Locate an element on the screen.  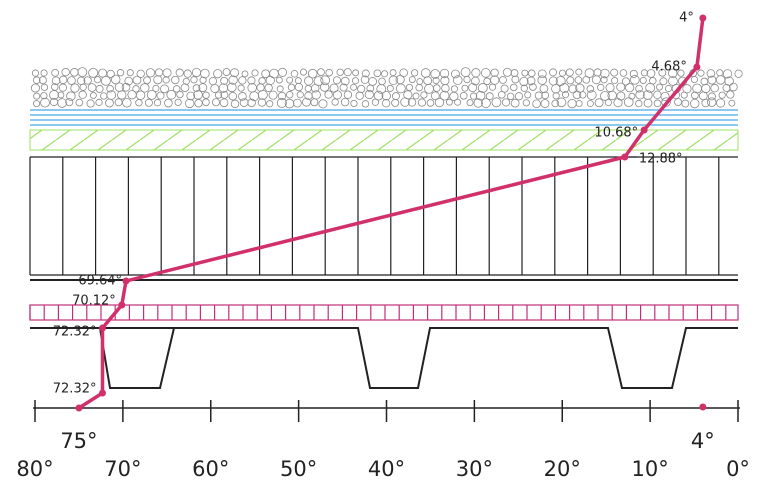
x-tick-label: 50° is located at coordinates (298, 469).